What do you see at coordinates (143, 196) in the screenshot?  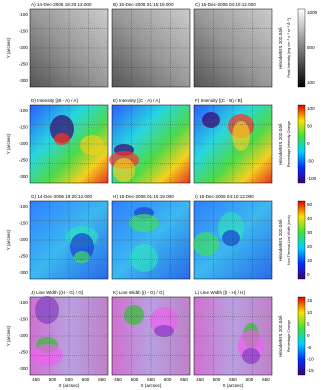 I see `panel-title: H) 15-Dec-2006 01:15:19.000` at bounding box center [143, 196].